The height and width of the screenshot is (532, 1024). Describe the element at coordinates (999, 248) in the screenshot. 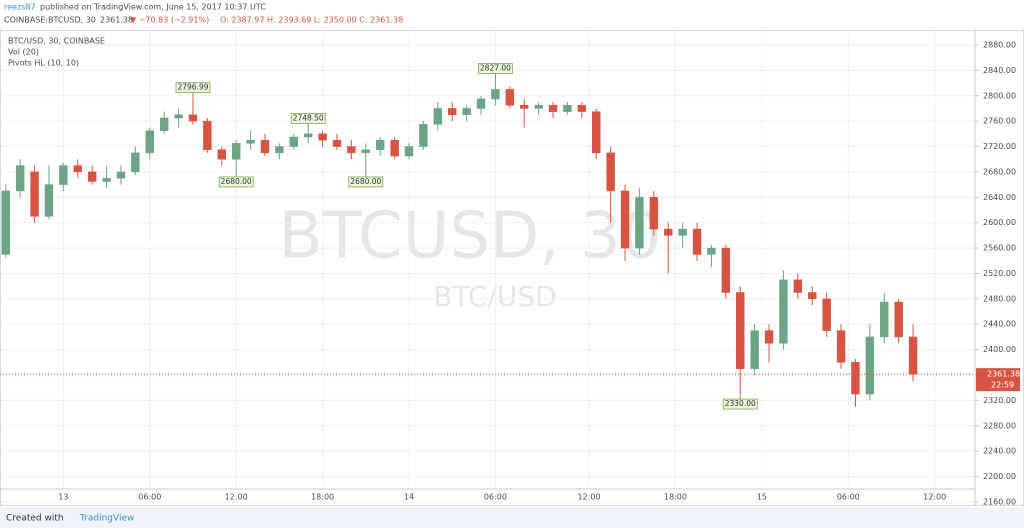

I see `y-tick-label: 2560.00` at that location.